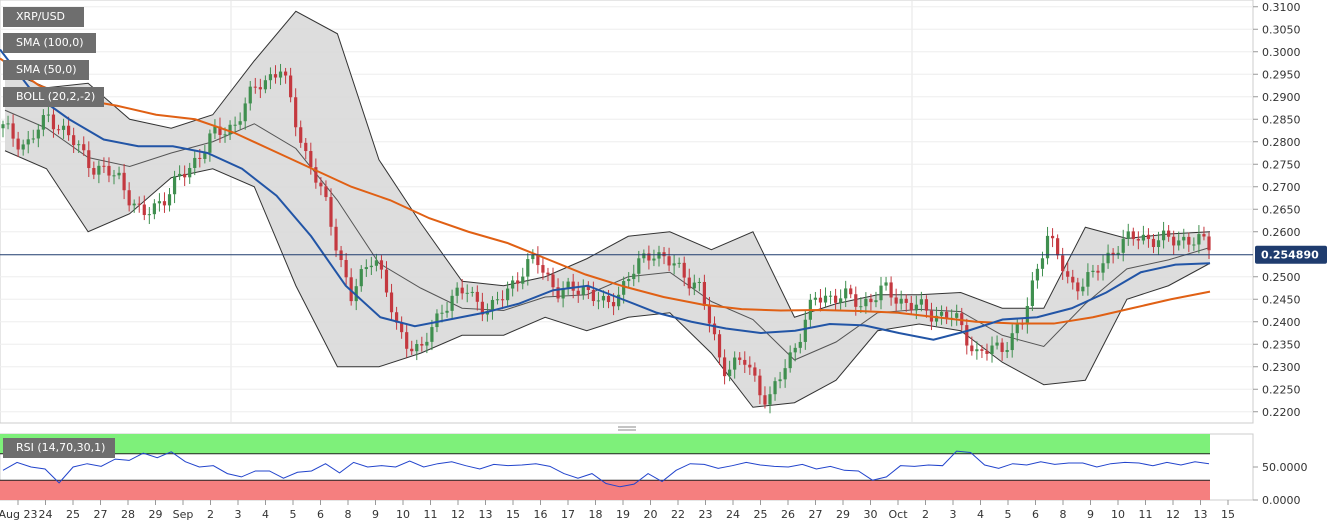  I want to click on x-tick-label: 2, so click(925, 514).